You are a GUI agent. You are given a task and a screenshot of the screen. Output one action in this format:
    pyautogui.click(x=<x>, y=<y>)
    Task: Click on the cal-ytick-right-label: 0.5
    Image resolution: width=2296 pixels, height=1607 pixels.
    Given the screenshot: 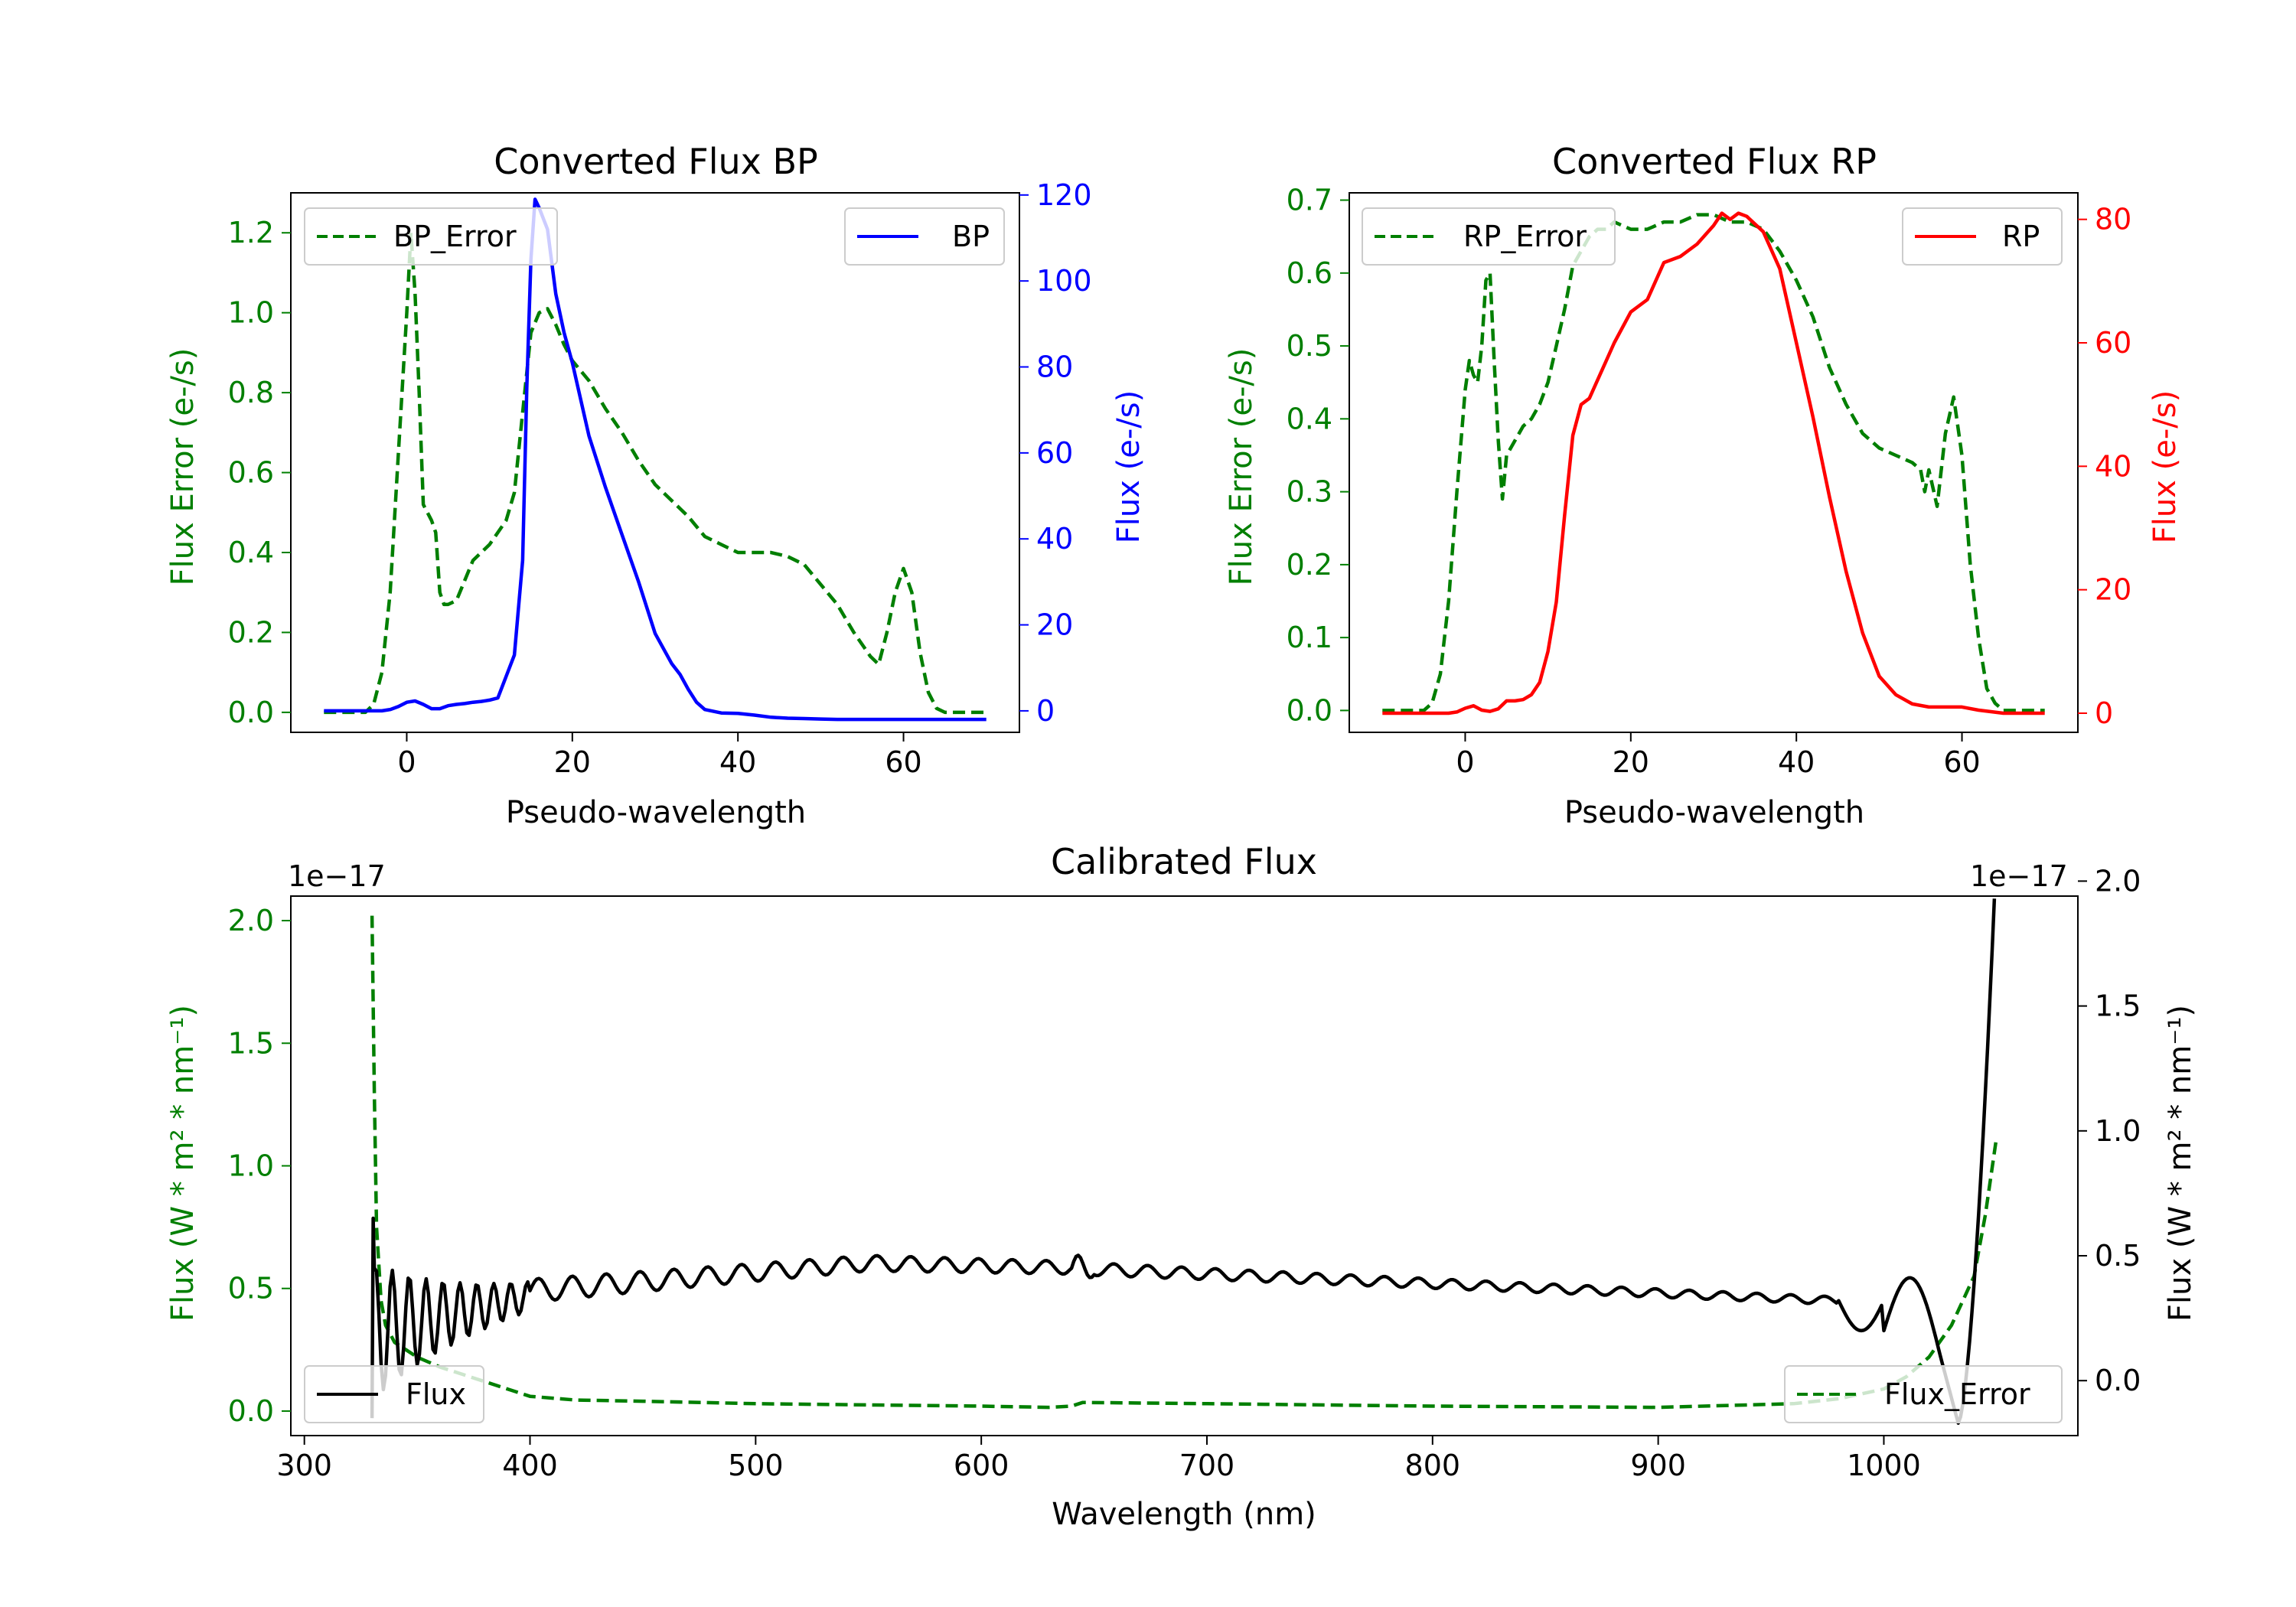 What is the action you would take?
    pyautogui.click(x=2118, y=1256)
    